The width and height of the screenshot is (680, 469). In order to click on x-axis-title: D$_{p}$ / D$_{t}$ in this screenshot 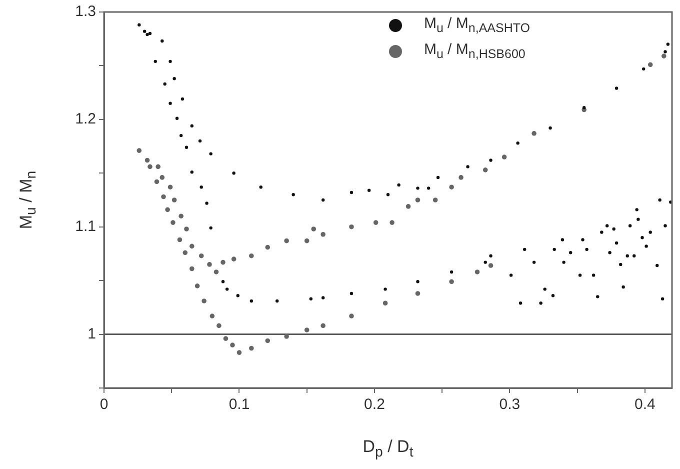, I will do `click(388, 448)`.